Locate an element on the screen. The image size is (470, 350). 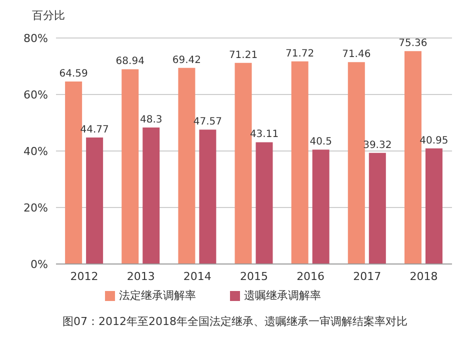
y-tick-label: 40% is located at coordinates (36, 151).